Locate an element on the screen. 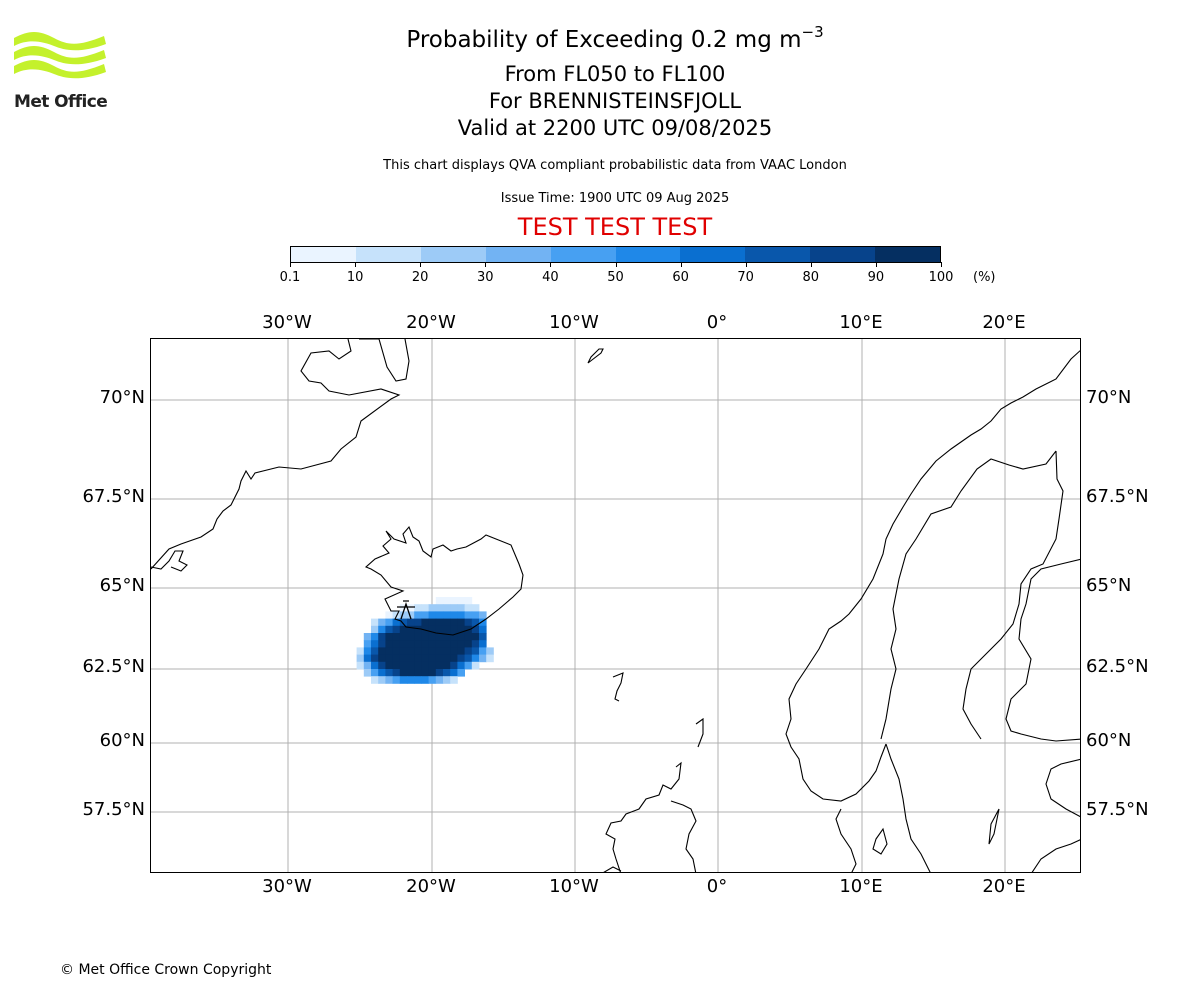  title-superscript: −3 is located at coordinates (812, 32).